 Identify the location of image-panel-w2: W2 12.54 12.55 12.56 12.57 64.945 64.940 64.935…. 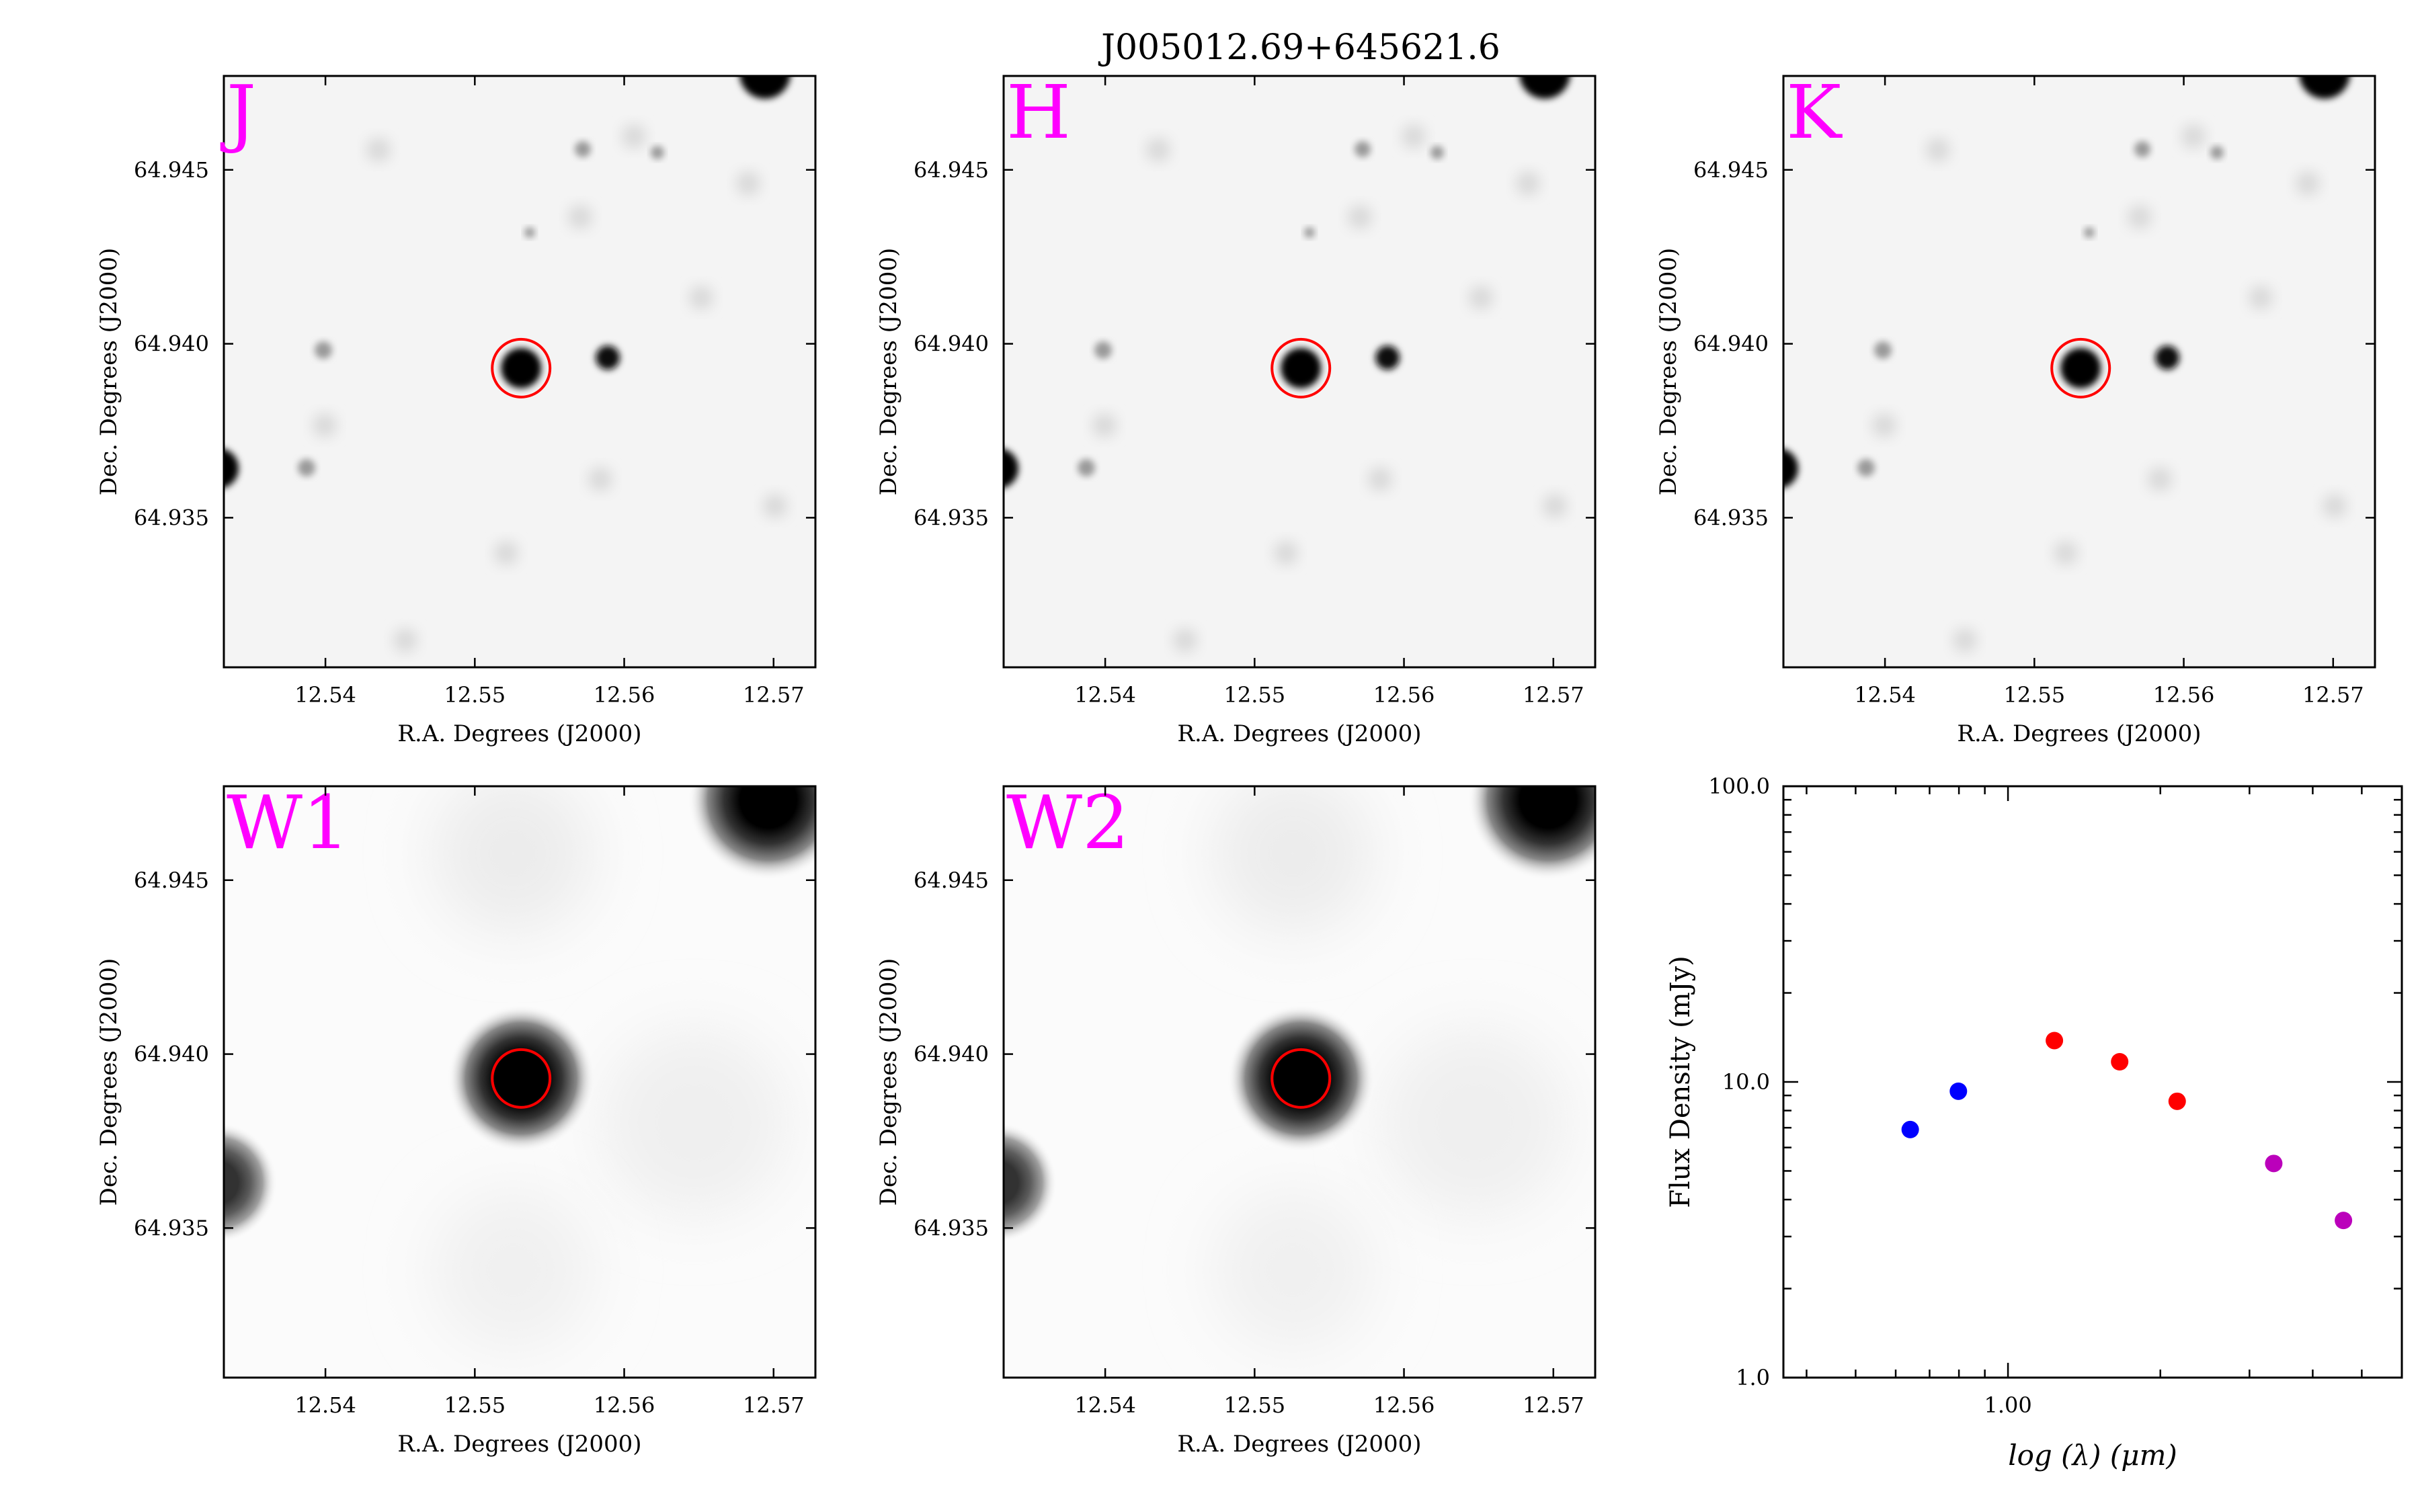
(1236, 1119).